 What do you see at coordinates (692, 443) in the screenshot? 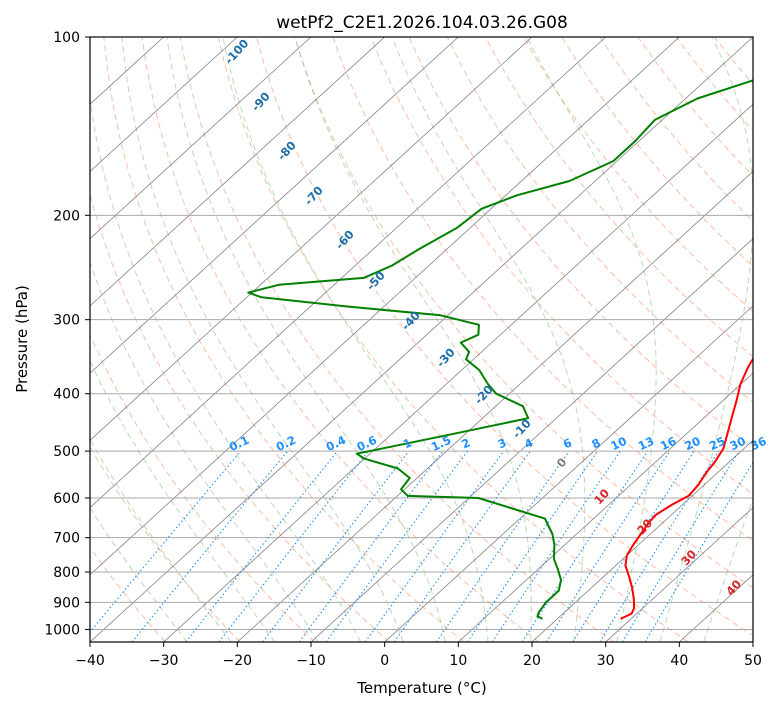
I see `mixing-ratio-label: 20` at bounding box center [692, 443].